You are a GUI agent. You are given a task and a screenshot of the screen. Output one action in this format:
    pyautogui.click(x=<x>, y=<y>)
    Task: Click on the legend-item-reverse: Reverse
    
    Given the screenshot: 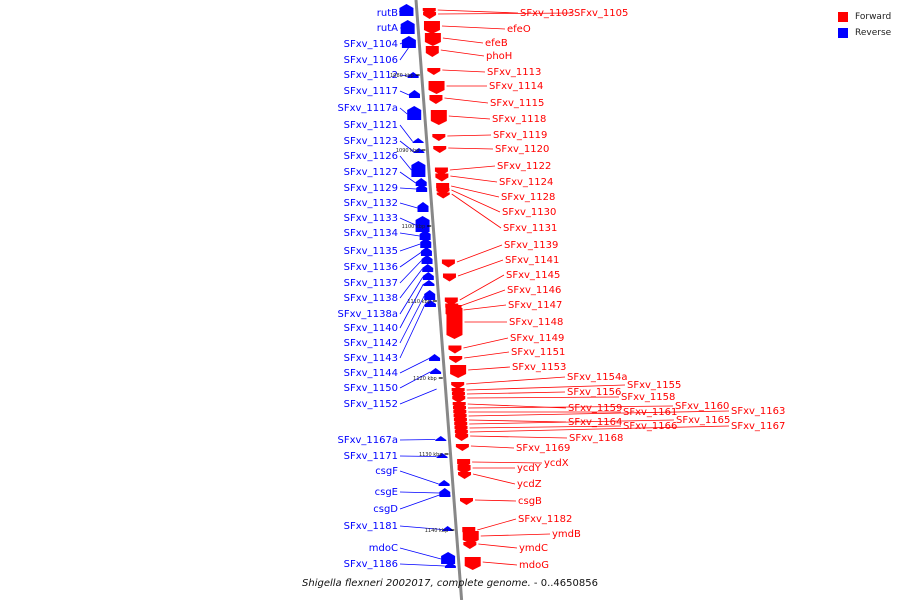 What is the action you would take?
    pyautogui.click(x=868, y=33)
    